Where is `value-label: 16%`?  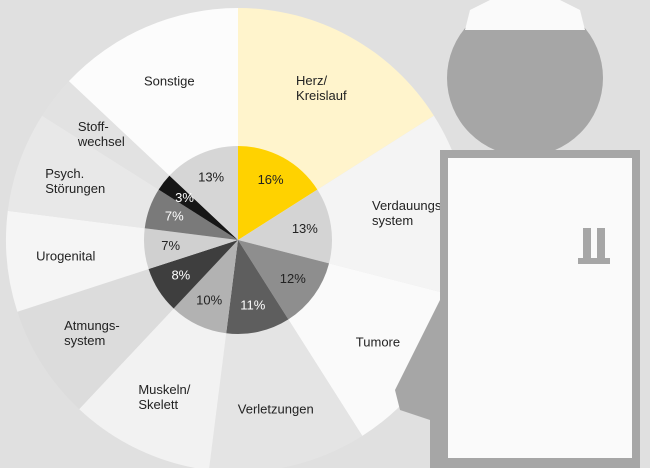 value-label: 16% is located at coordinates (271, 179).